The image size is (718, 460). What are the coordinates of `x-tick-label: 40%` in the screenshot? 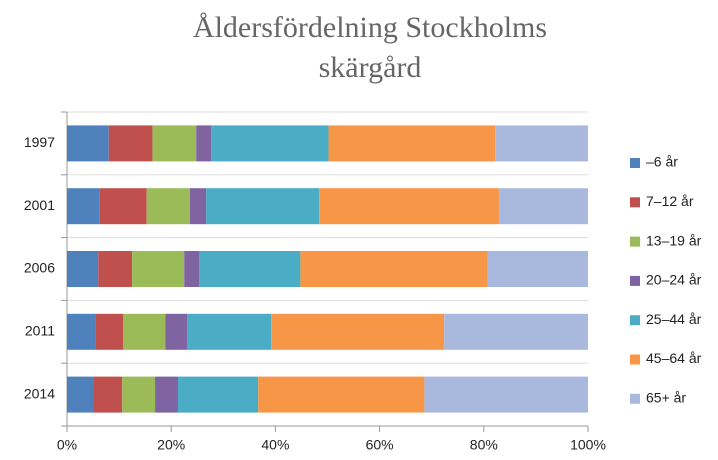 It's located at (275, 445).